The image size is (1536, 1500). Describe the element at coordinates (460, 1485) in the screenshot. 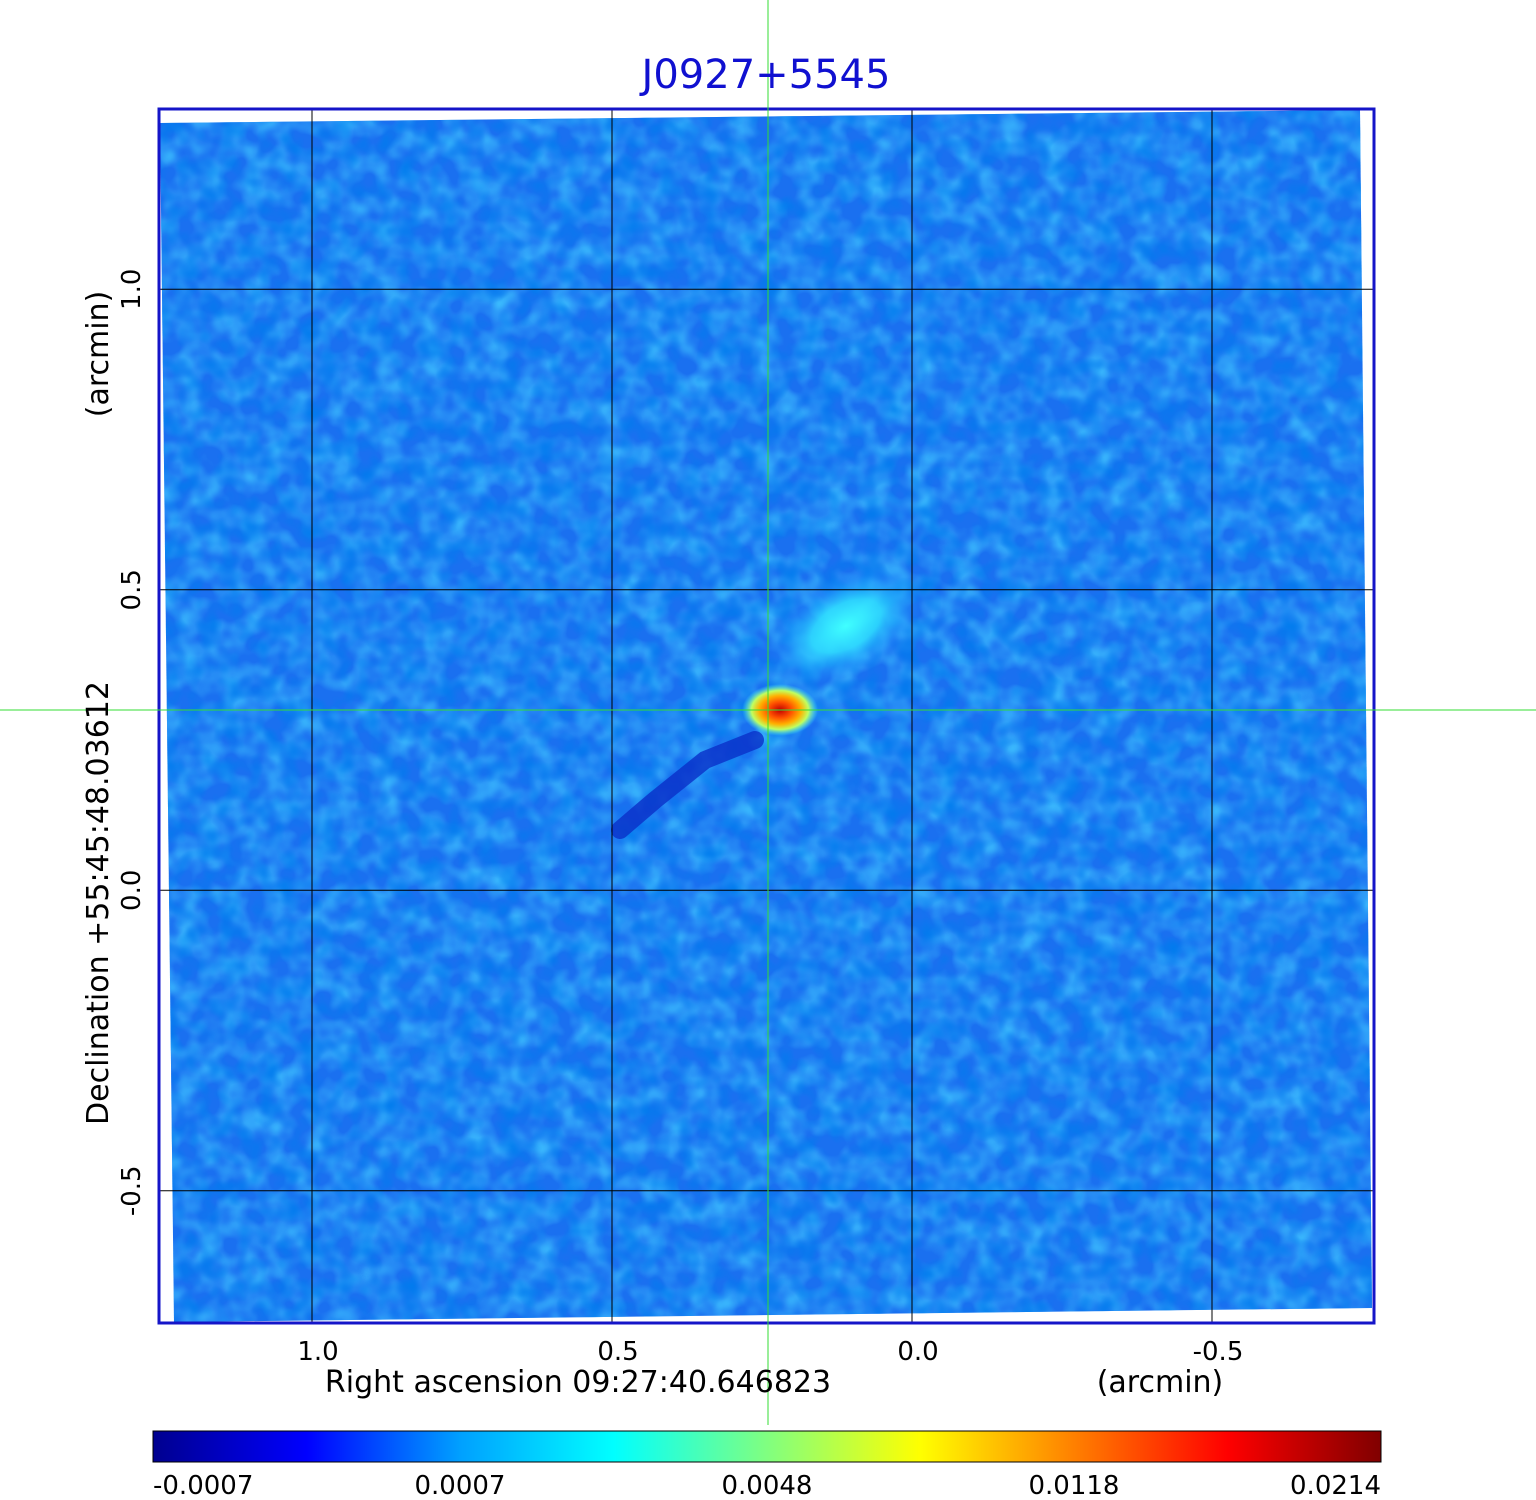

I see `colorbar-tick-label: 0.0007` at that location.